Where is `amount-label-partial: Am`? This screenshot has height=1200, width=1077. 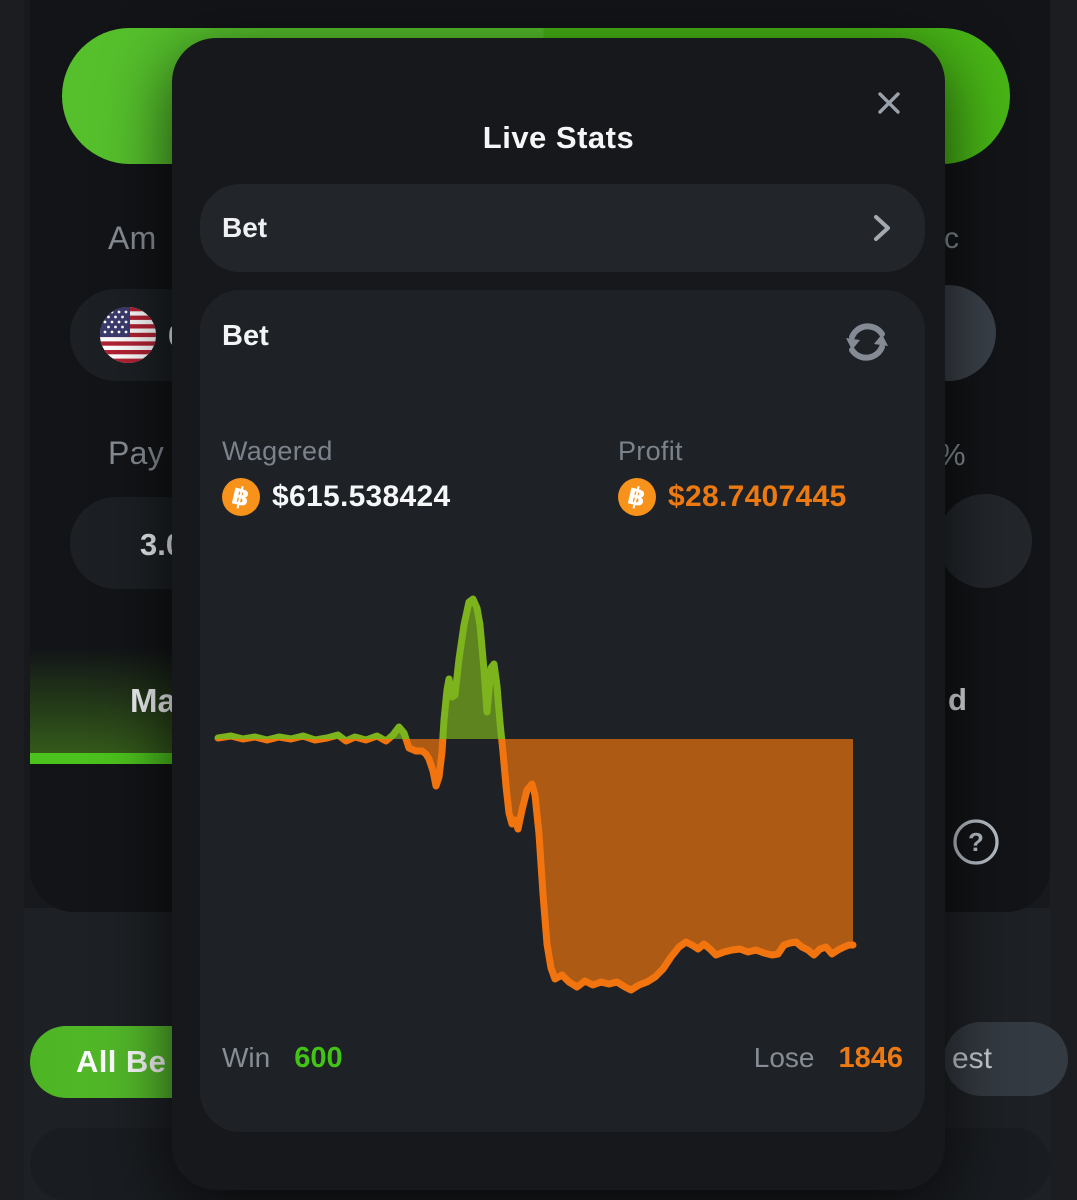 amount-label-partial: Am is located at coordinates (132, 238).